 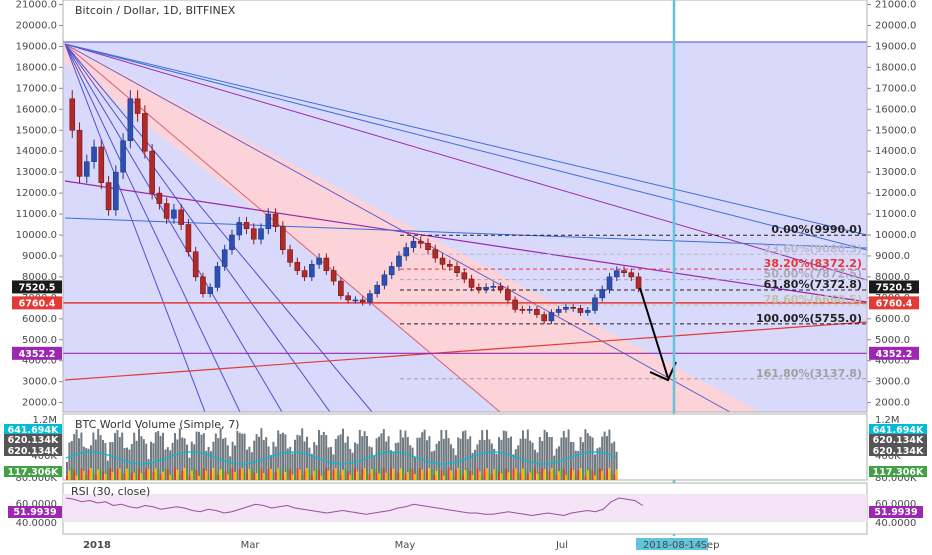 I want to click on y-tick-label-right: 21000.0, so click(x=895, y=5).